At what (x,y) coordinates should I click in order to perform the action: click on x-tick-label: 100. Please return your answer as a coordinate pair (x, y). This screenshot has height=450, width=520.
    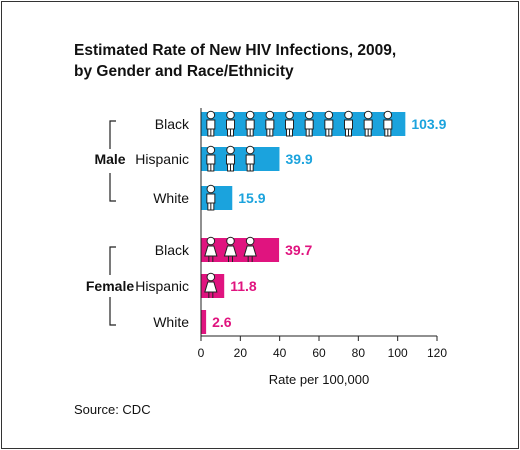
    Looking at the image, I should click on (398, 353).